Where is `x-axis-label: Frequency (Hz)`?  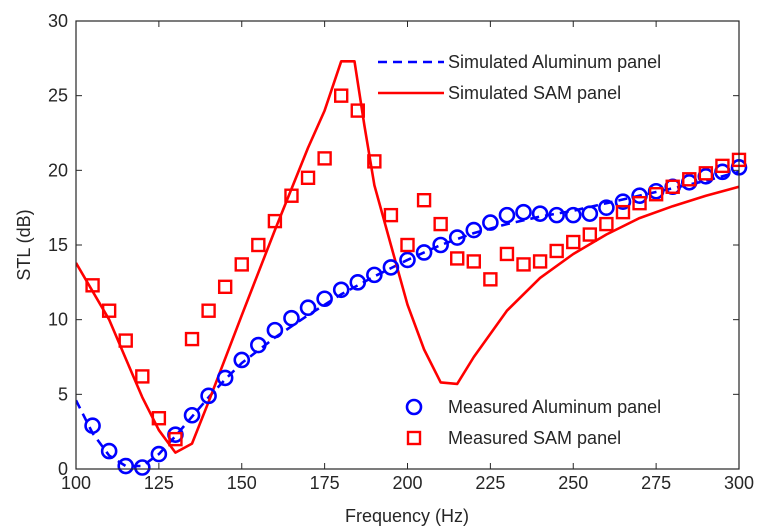 x-axis-label: Frequency (Hz) is located at coordinates (407, 516).